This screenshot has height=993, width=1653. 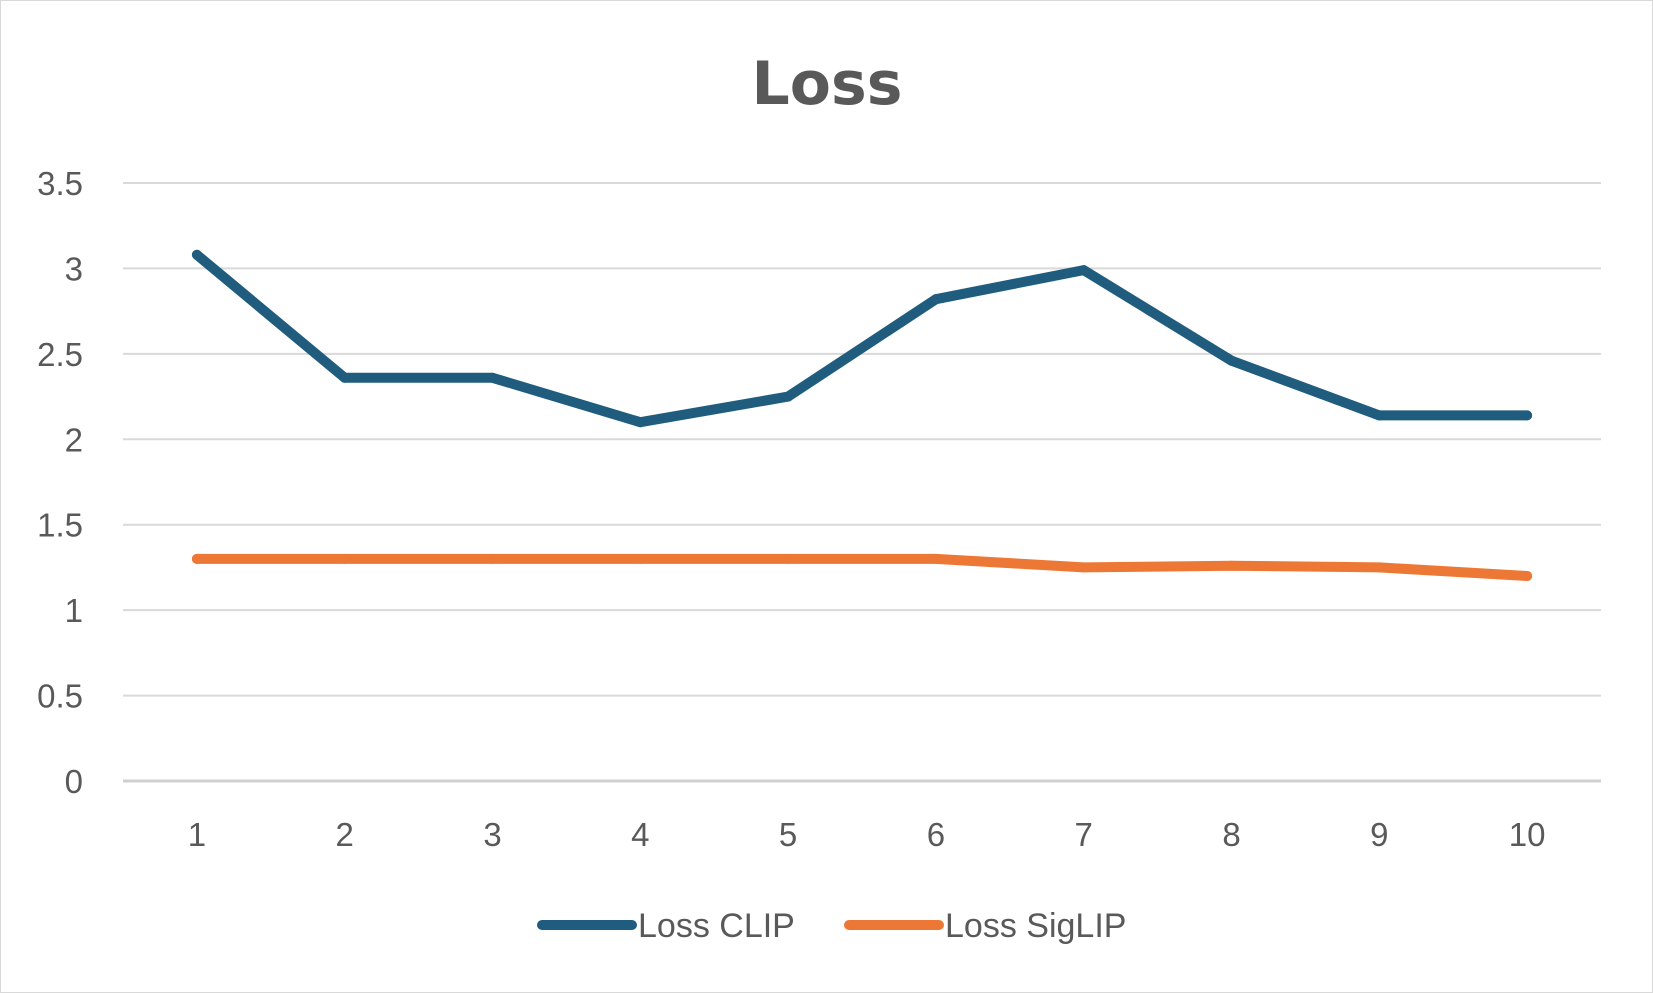 What do you see at coordinates (74, 610) in the screenshot?
I see `y-tick-label: 1` at bounding box center [74, 610].